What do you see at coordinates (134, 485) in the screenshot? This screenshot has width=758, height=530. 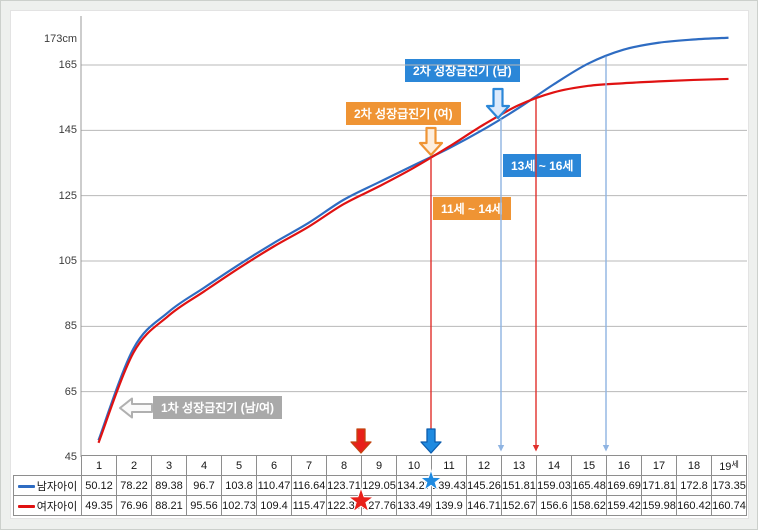 I see `height-value-cell: 78.22` at bounding box center [134, 485].